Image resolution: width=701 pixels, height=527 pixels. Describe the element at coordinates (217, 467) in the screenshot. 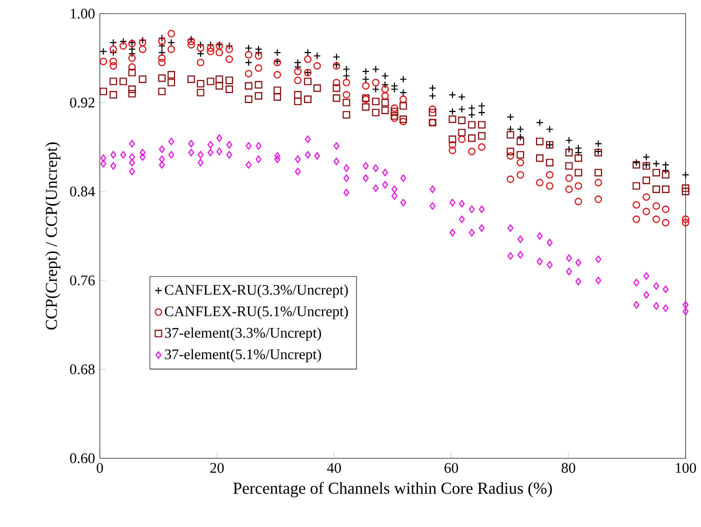

I see `x-tick-label: 20` at that location.